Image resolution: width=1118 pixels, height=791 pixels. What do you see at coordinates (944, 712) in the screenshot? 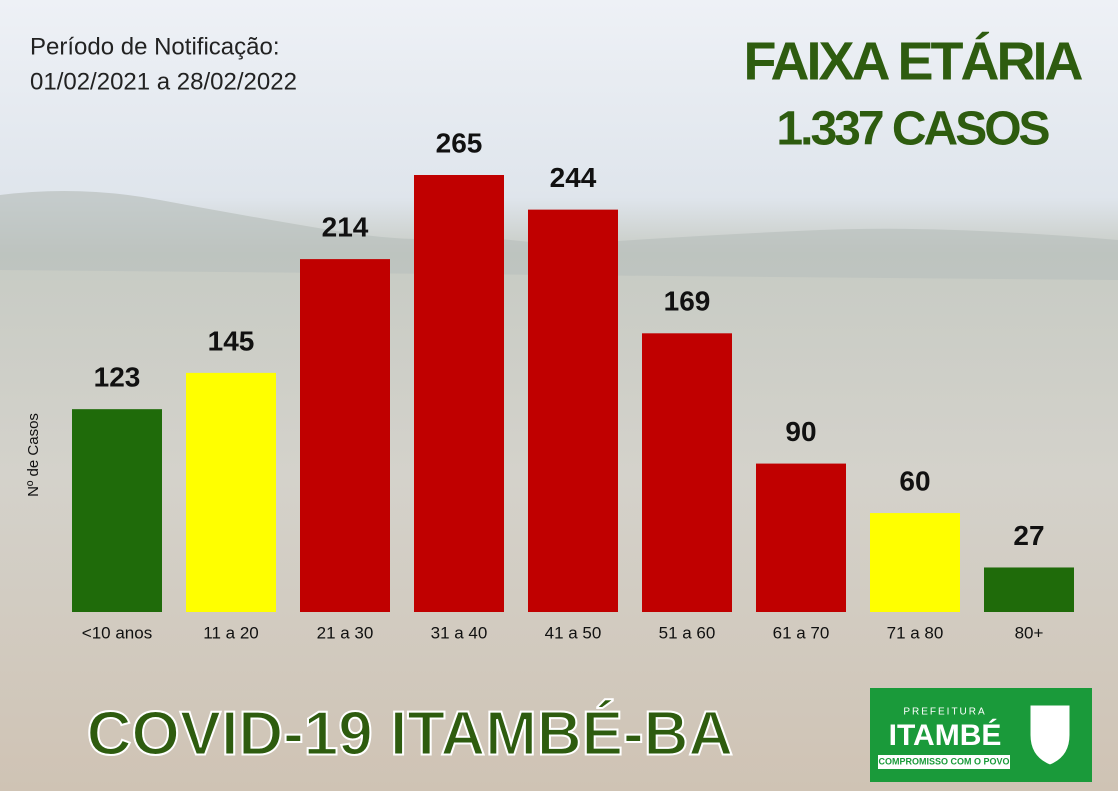
I see `logo-top: PREFEITURA` at bounding box center [944, 712].